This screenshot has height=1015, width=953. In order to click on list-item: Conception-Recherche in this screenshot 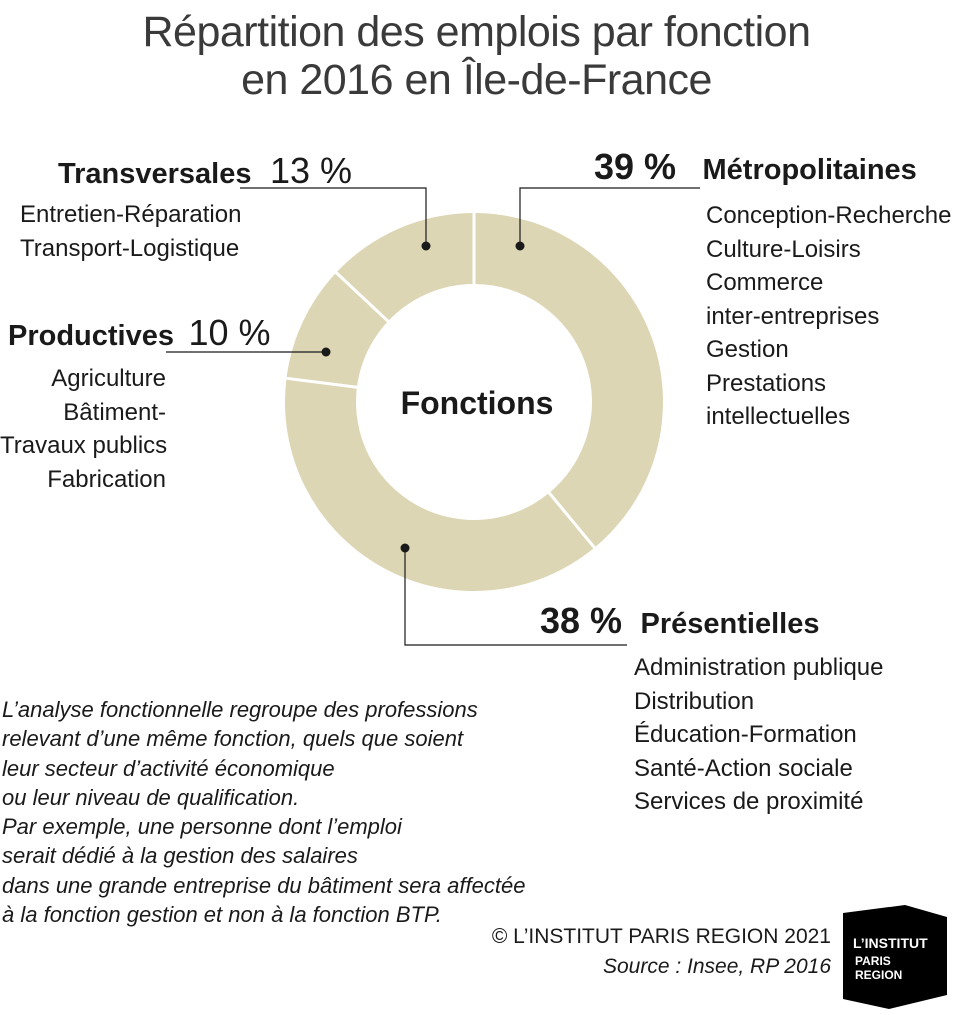, I will do `click(829, 215)`.